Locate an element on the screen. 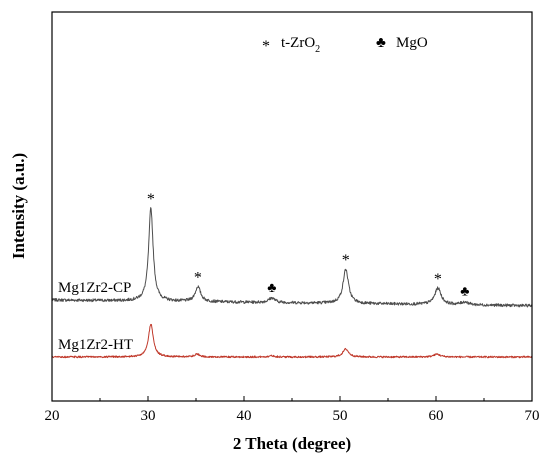  series-mg1zr2-ht-line is located at coordinates (292, 341).